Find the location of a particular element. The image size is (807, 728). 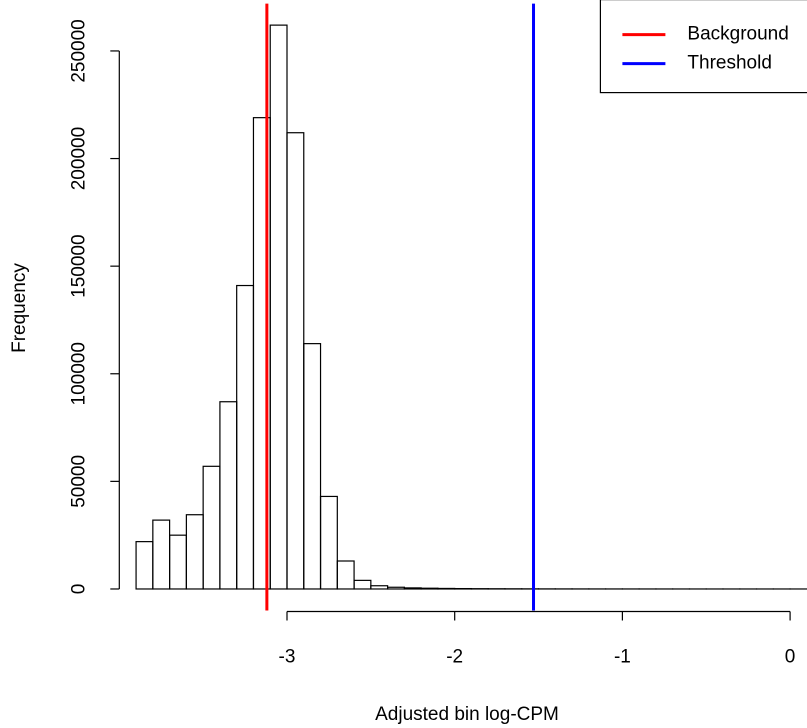

y-tick-label: 100000 is located at coordinates (78, 373).